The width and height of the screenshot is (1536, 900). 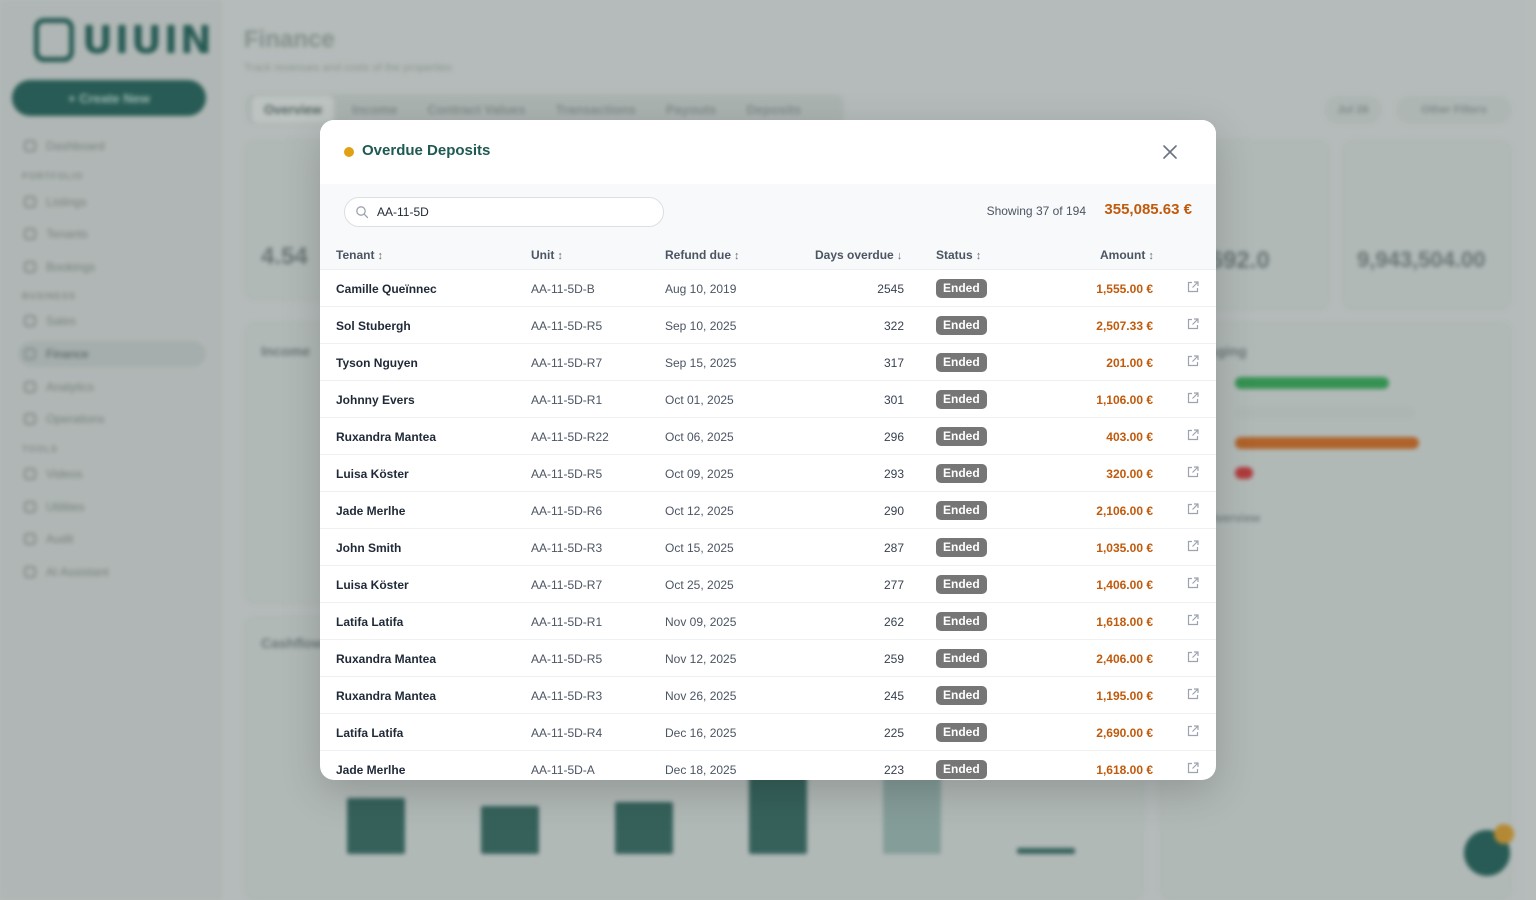 What do you see at coordinates (859, 255) in the screenshot?
I see `column-header-days-overdue: Days overdue ↓` at bounding box center [859, 255].